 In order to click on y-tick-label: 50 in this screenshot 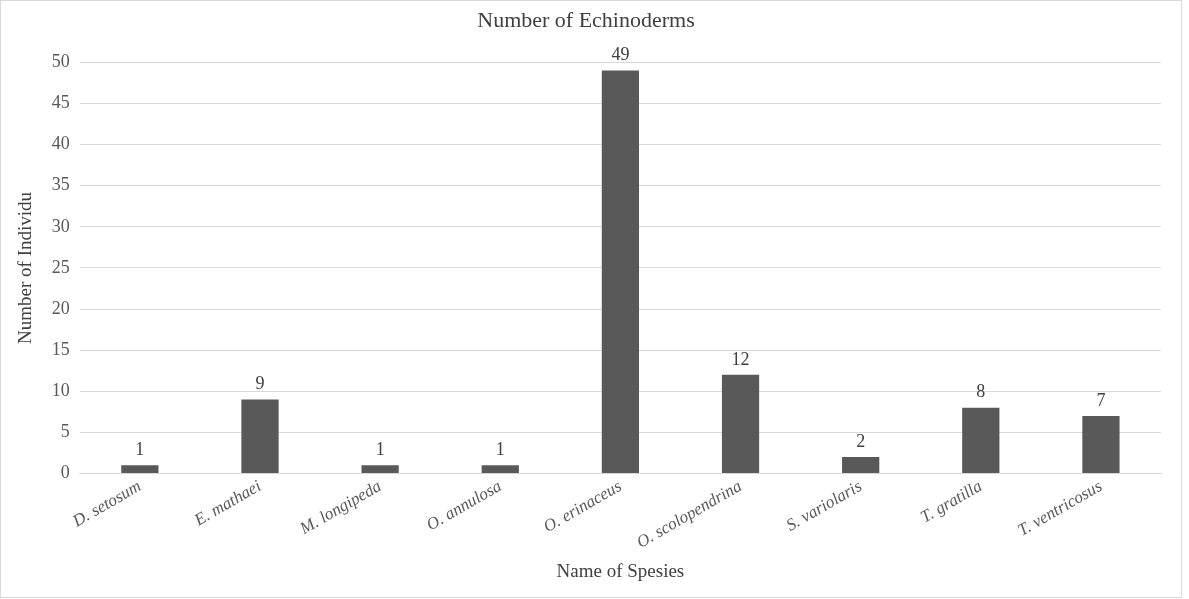, I will do `click(60, 61)`.